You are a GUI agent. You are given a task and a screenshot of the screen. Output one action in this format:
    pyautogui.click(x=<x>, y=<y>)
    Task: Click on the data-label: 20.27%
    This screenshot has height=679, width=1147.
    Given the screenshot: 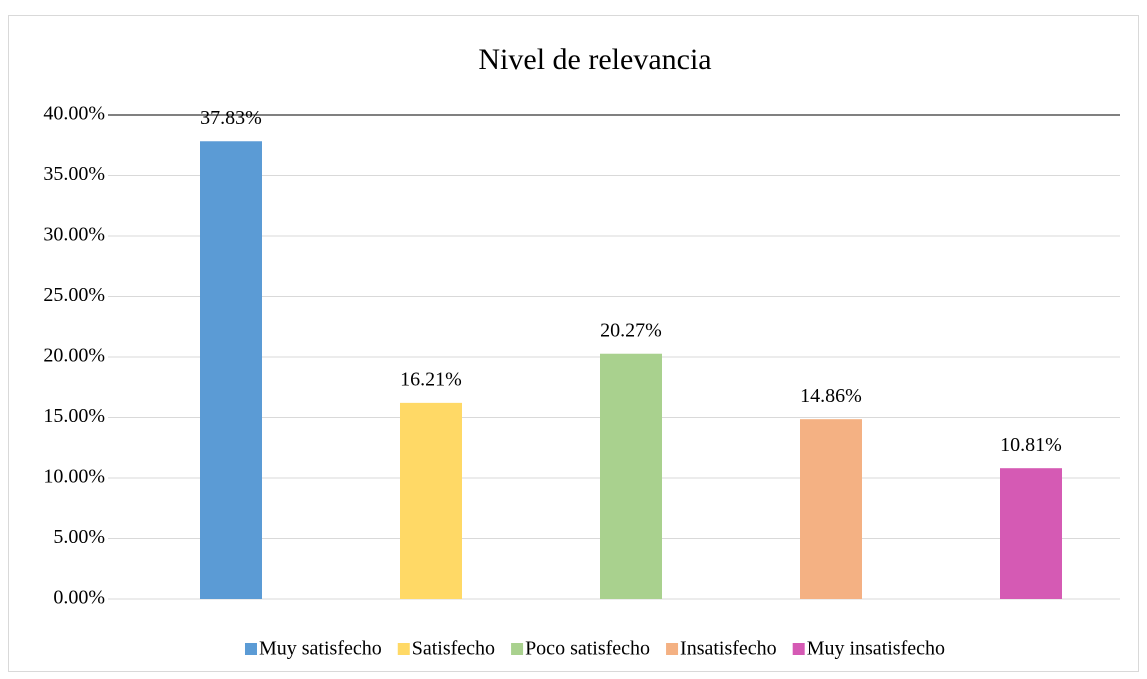 What is the action you would take?
    pyautogui.click(x=631, y=330)
    